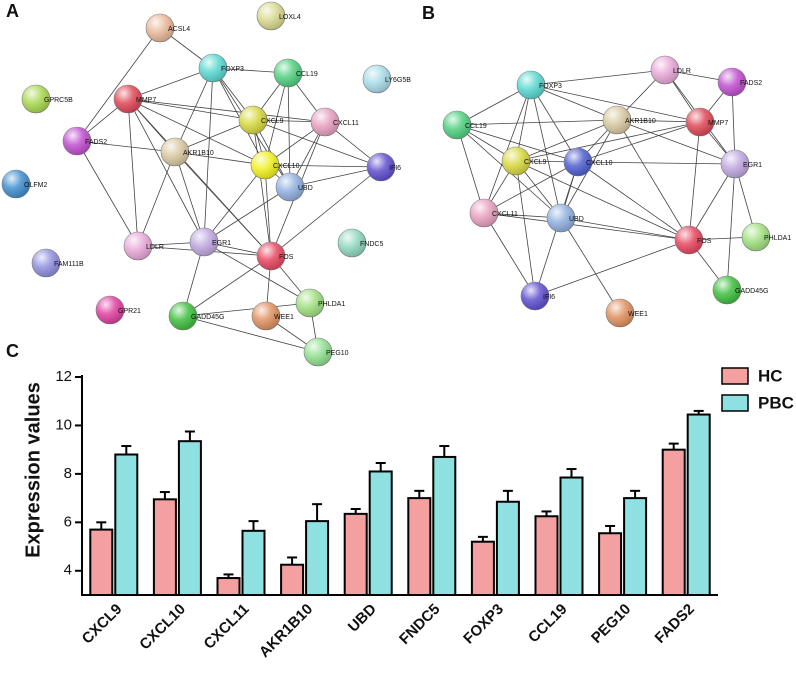 The width and height of the screenshot is (796, 673). What do you see at coordinates (395, 168) in the screenshot?
I see `node-label: IFI6` at bounding box center [395, 168].